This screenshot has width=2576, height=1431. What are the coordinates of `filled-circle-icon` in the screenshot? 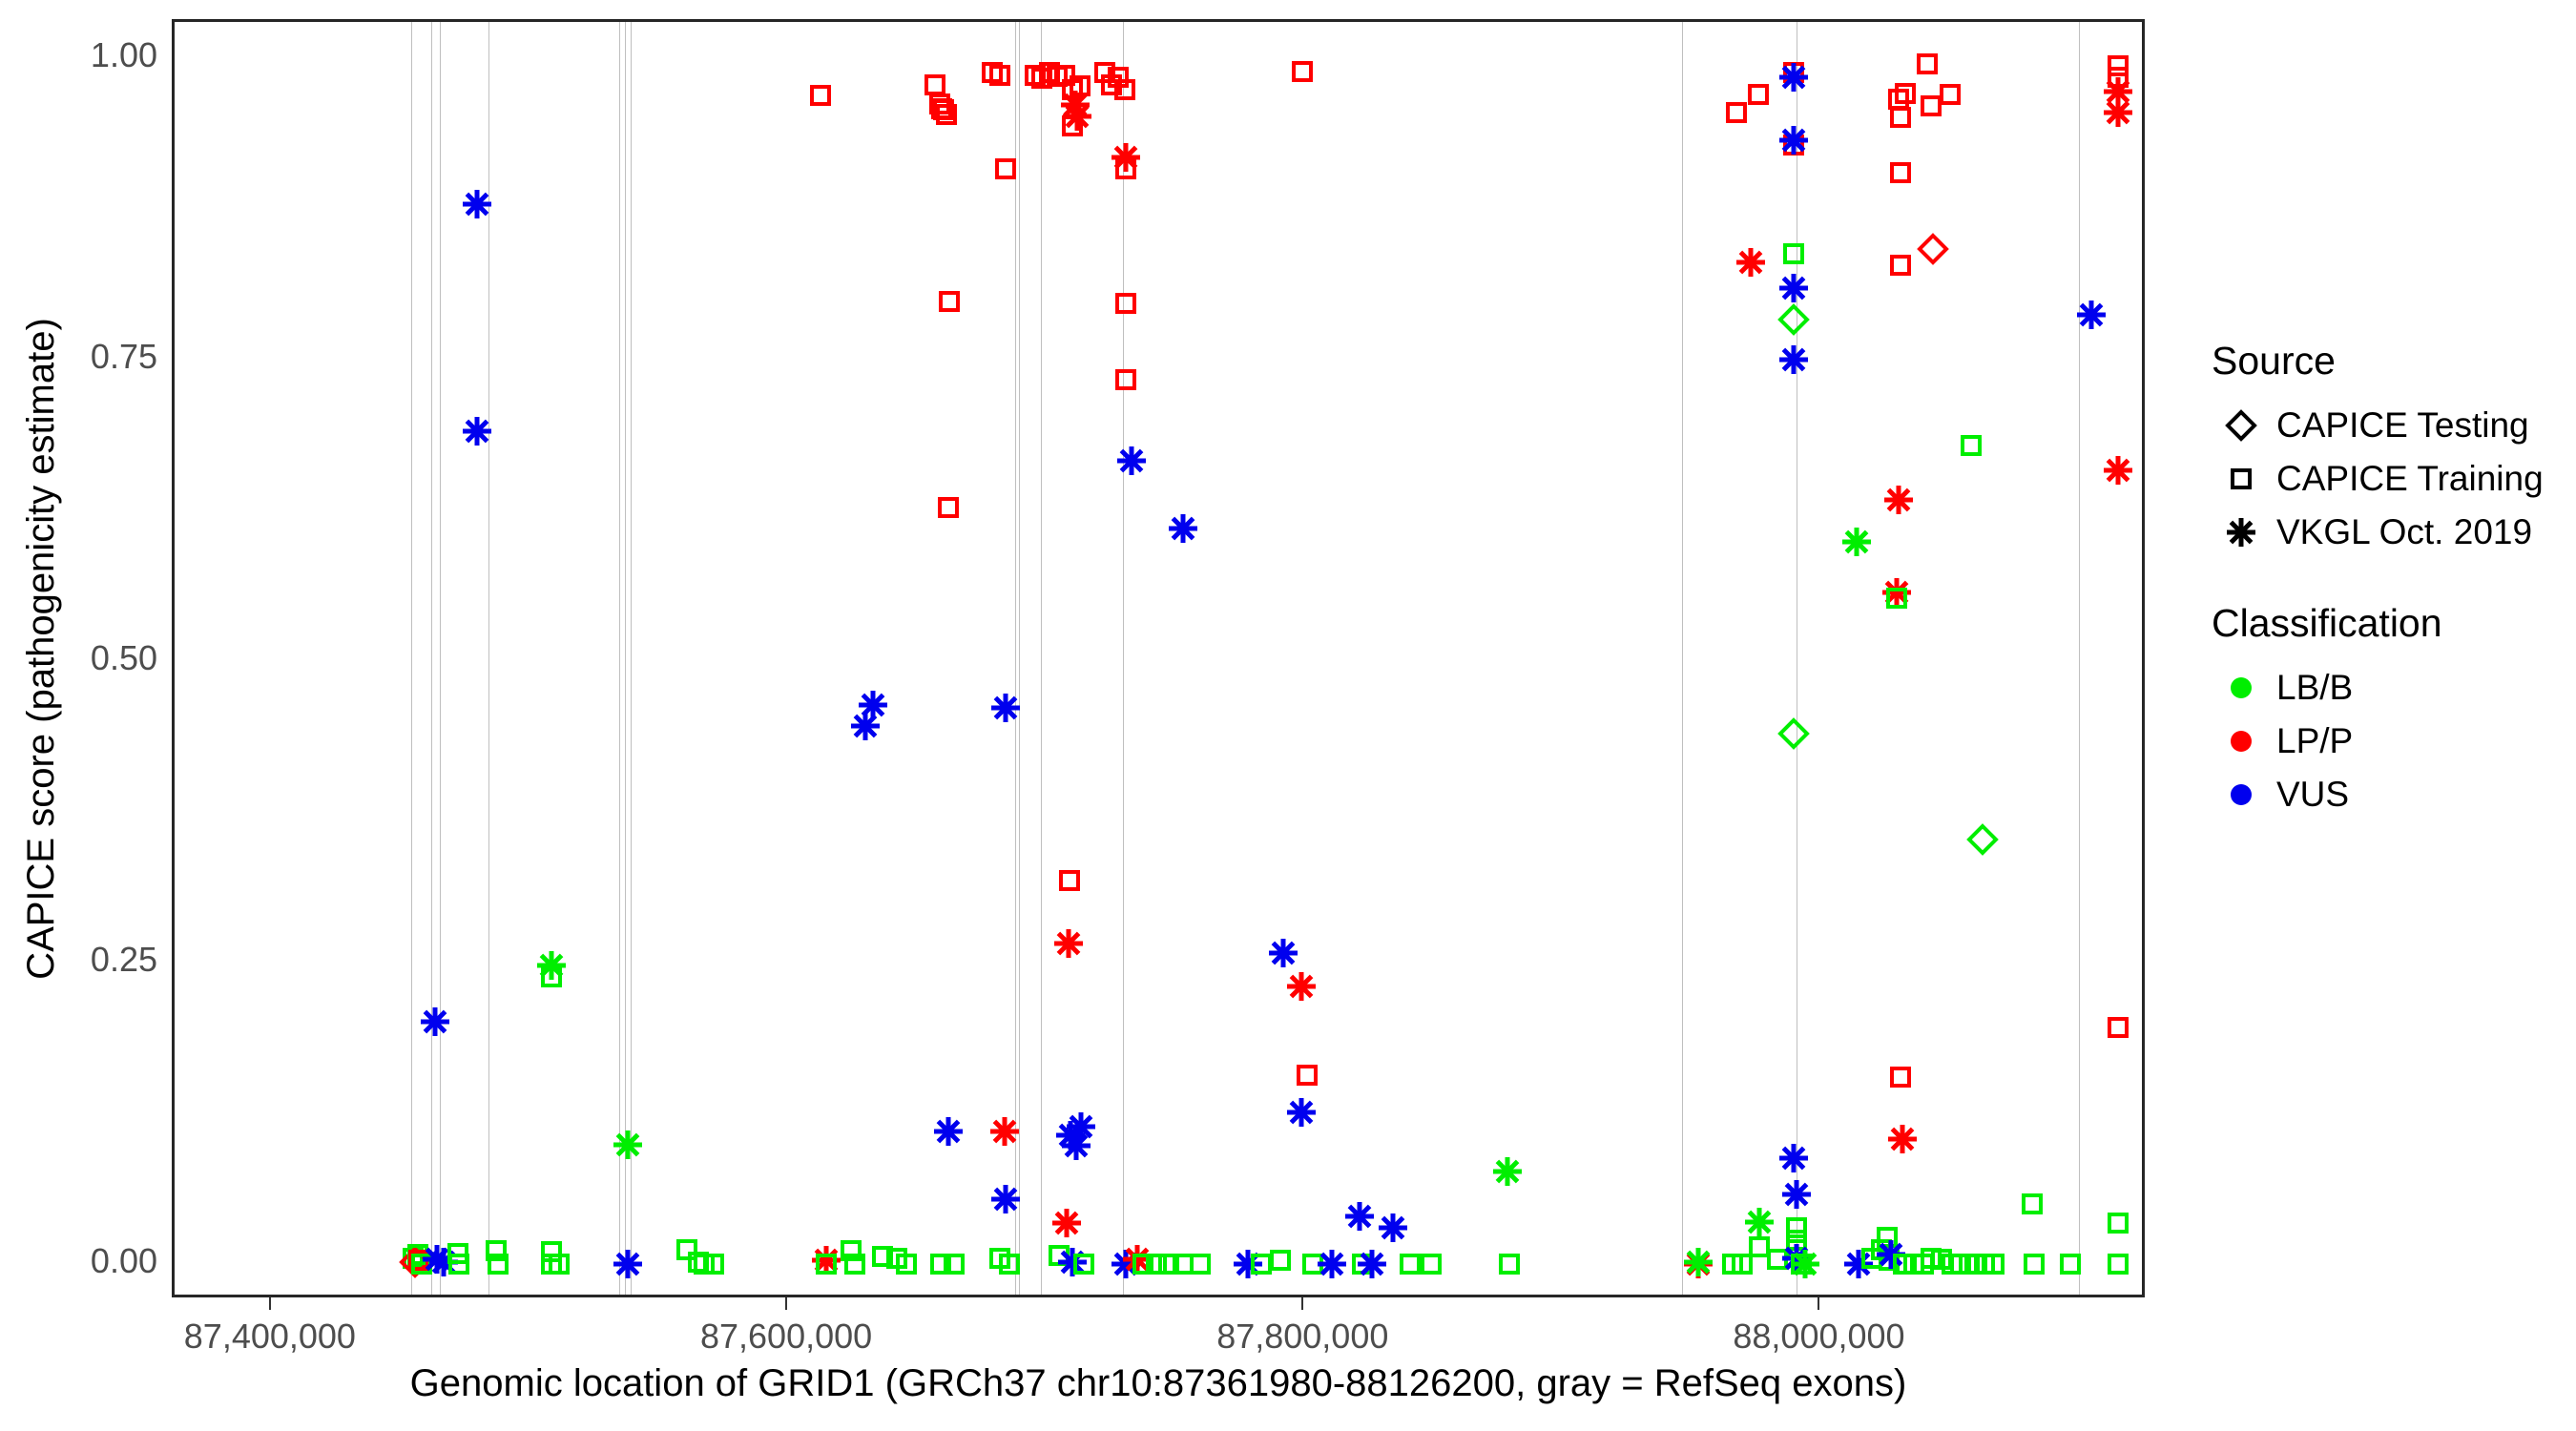 It's located at (2241, 688).